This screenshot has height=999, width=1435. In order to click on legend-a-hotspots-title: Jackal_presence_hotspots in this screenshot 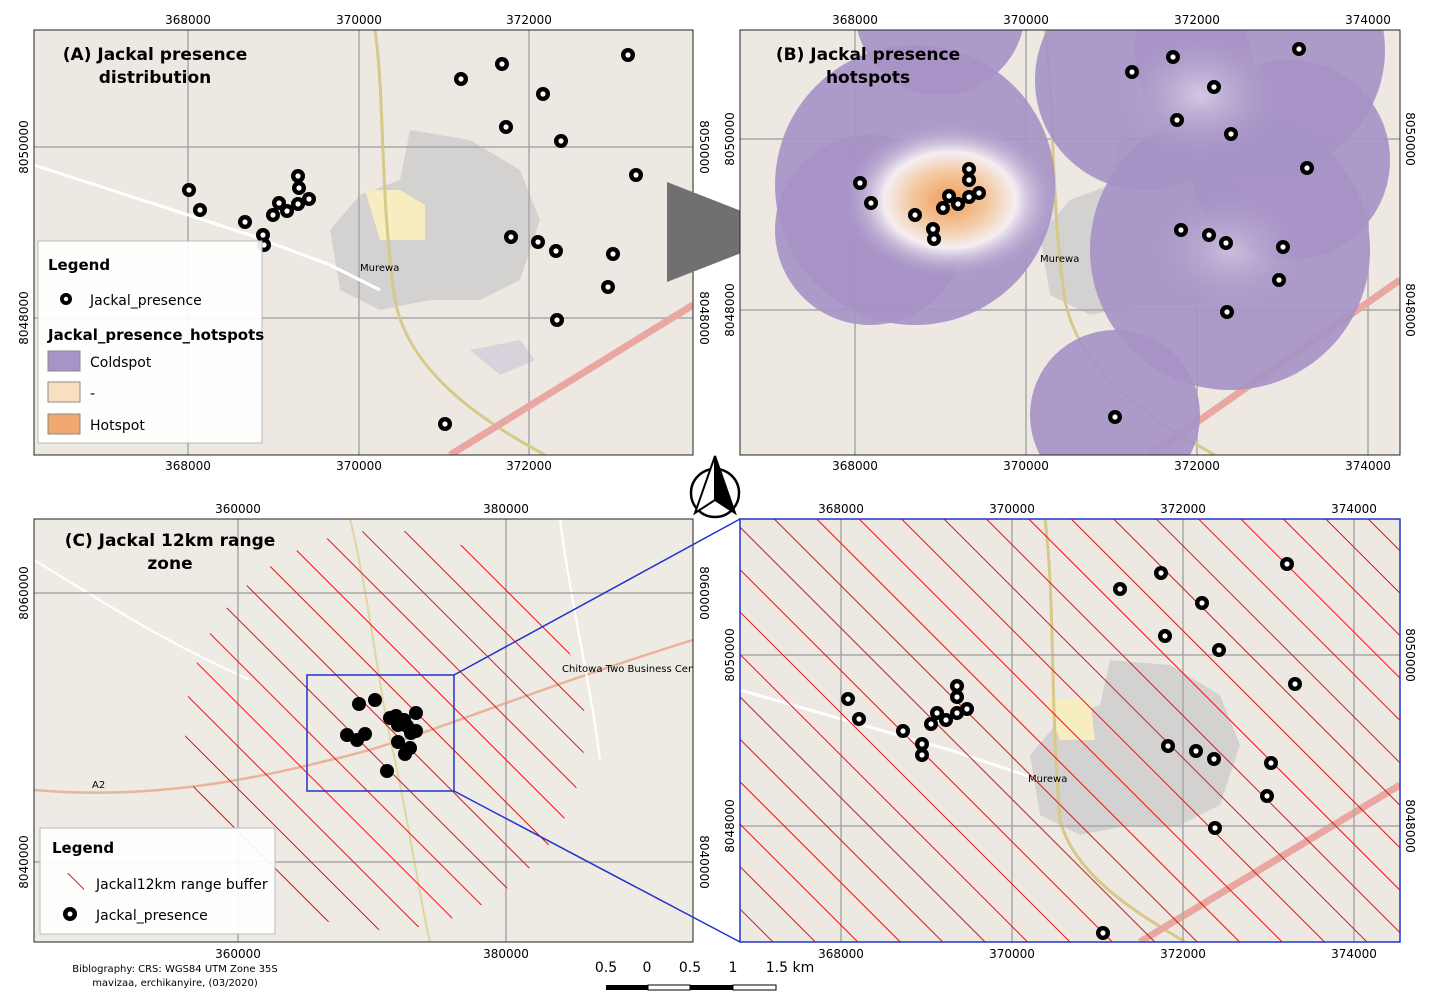, I will do `click(155, 335)`.